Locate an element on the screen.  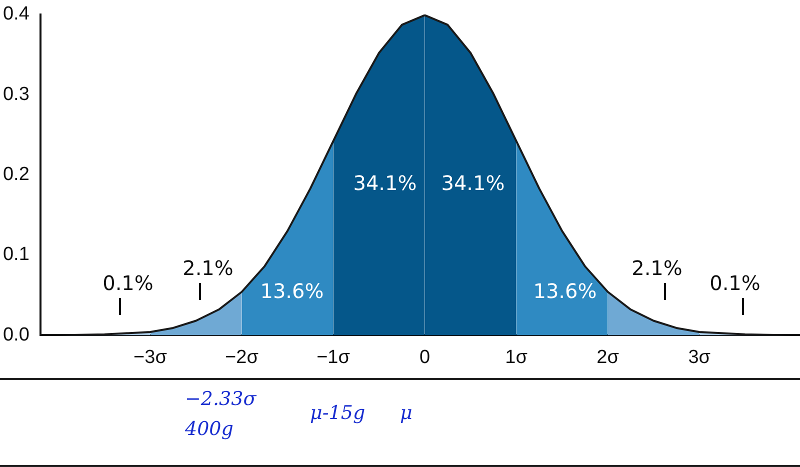
x-tick-label: 2σ is located at coordinates (608, 357).